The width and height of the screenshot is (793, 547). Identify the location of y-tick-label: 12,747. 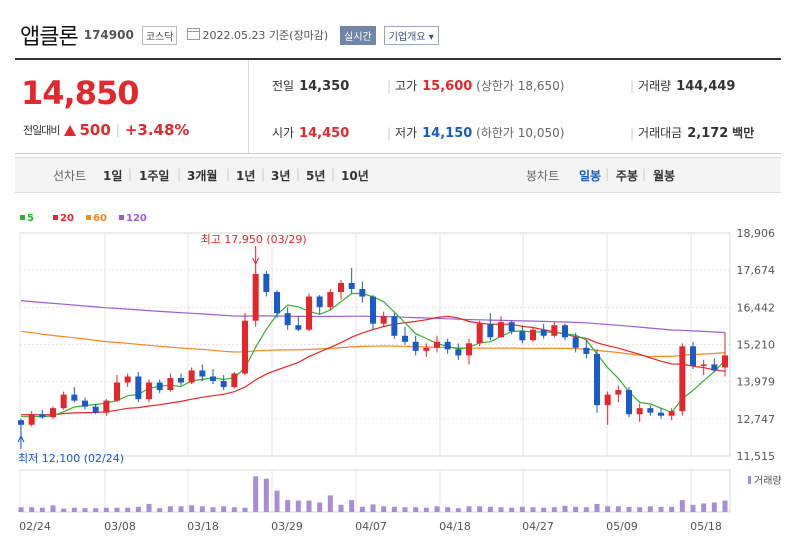
(756, 419).